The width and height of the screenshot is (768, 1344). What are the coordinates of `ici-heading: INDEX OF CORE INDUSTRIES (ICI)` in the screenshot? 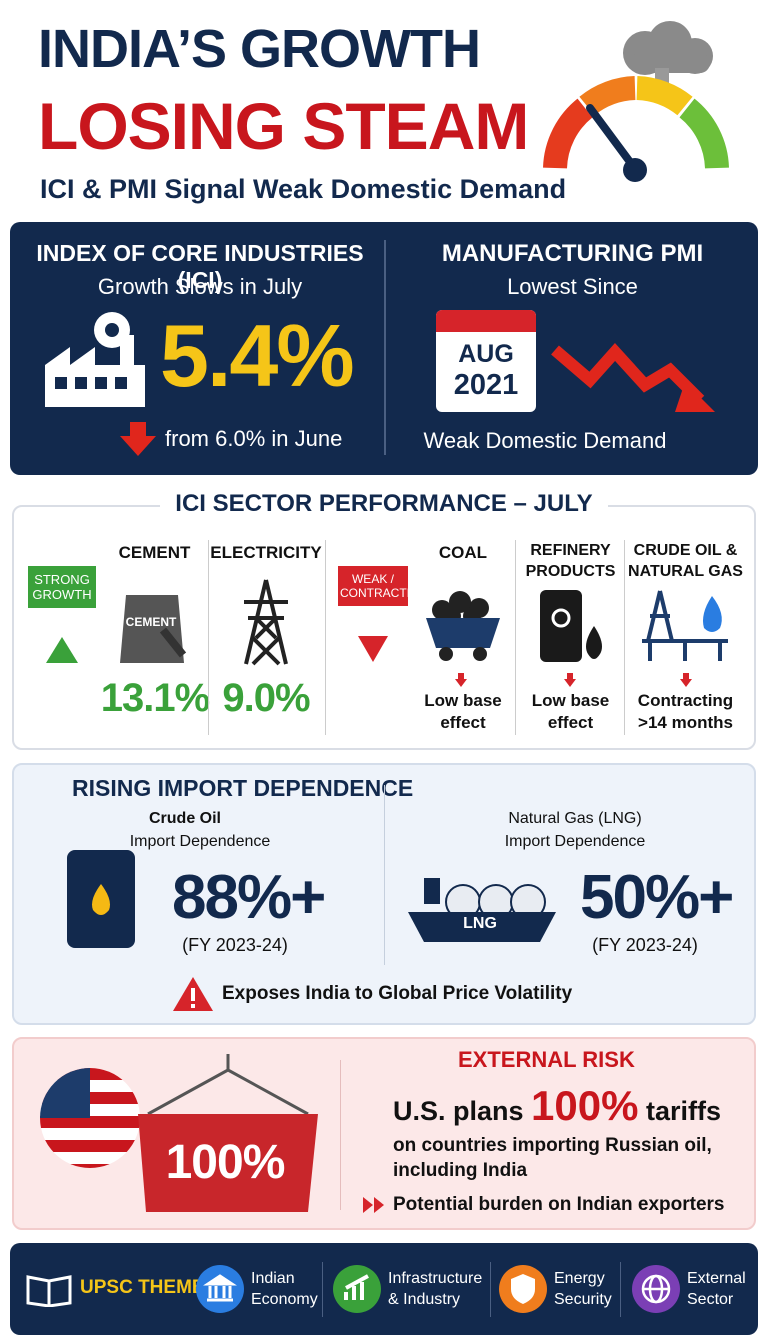 It's located at (200, 266).